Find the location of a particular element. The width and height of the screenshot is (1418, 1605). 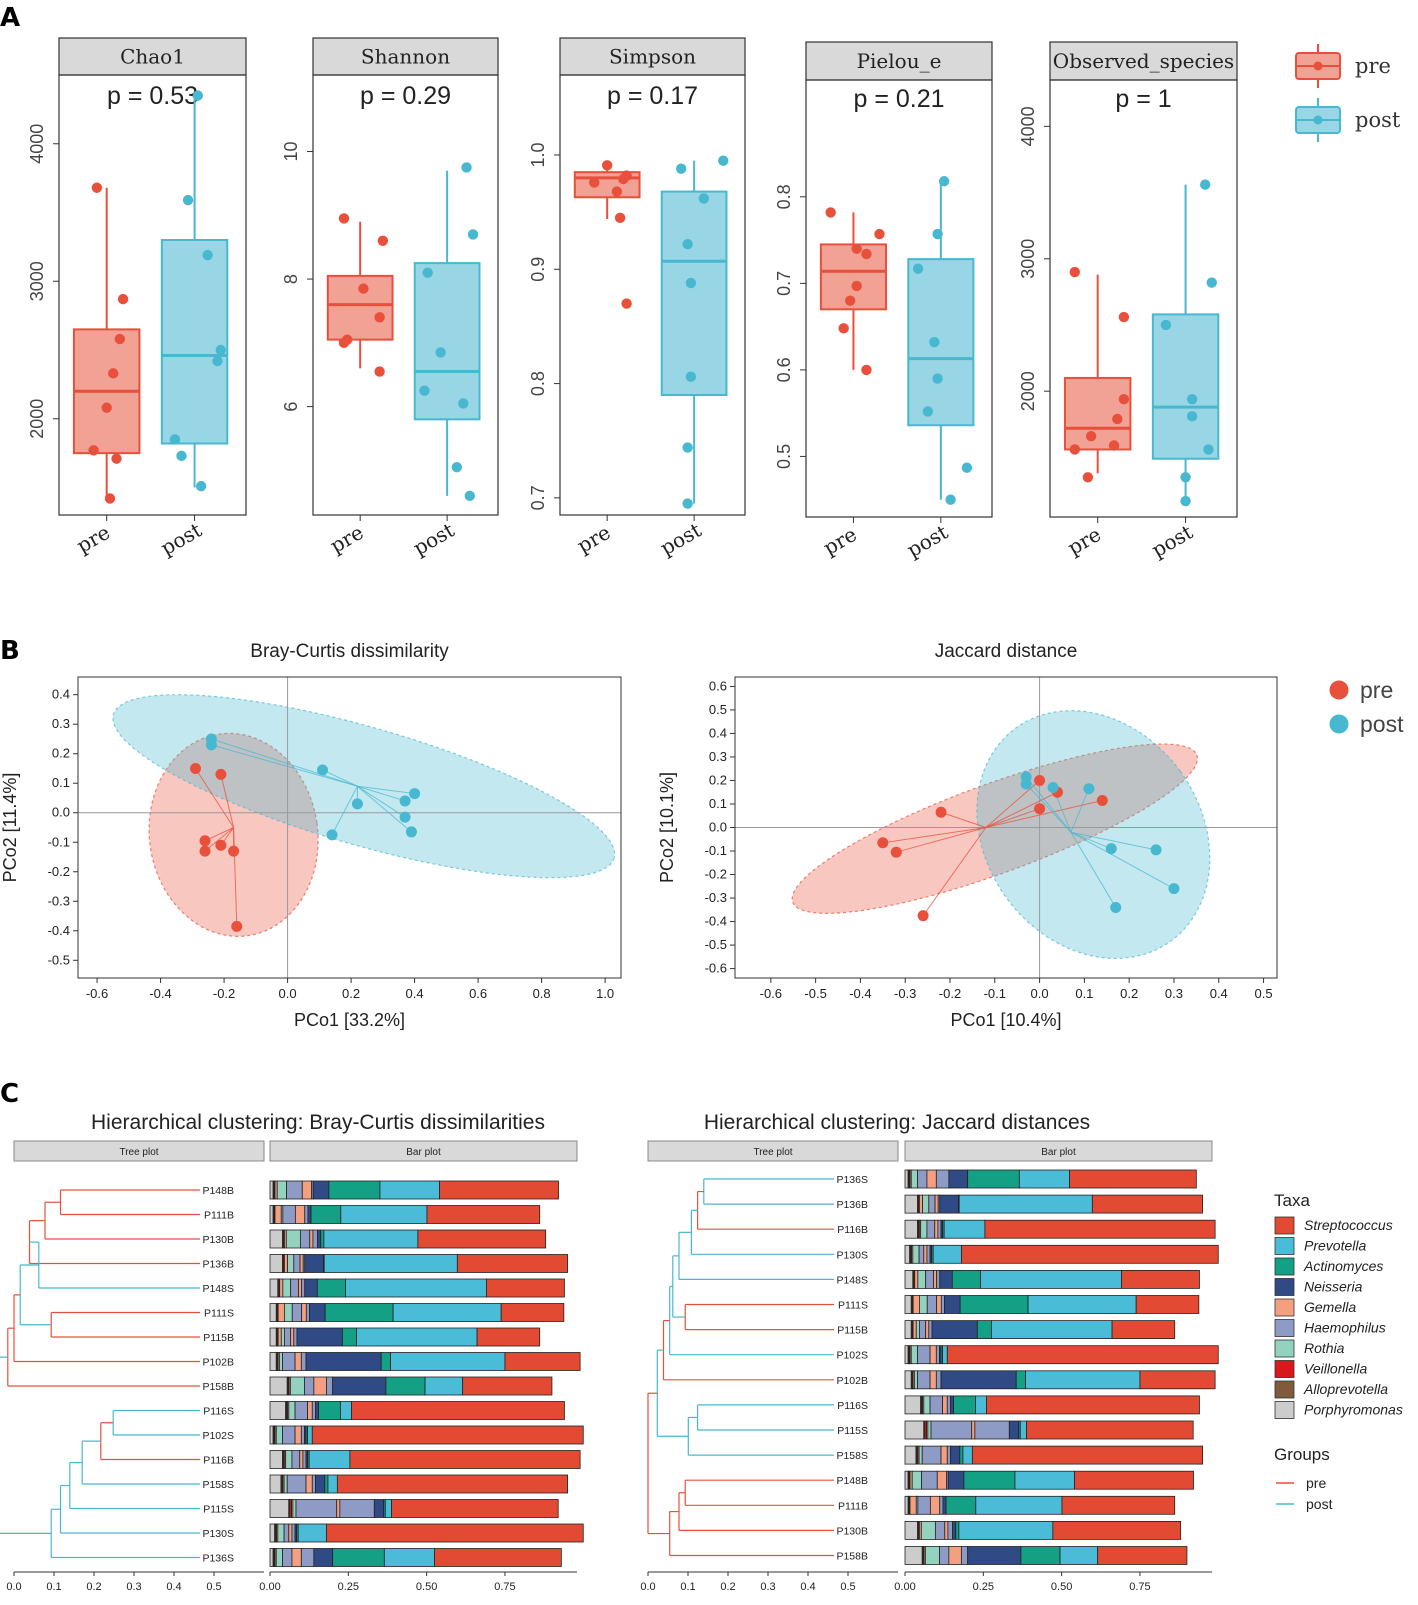

sample-point-post is located at coordinates (211, 745).